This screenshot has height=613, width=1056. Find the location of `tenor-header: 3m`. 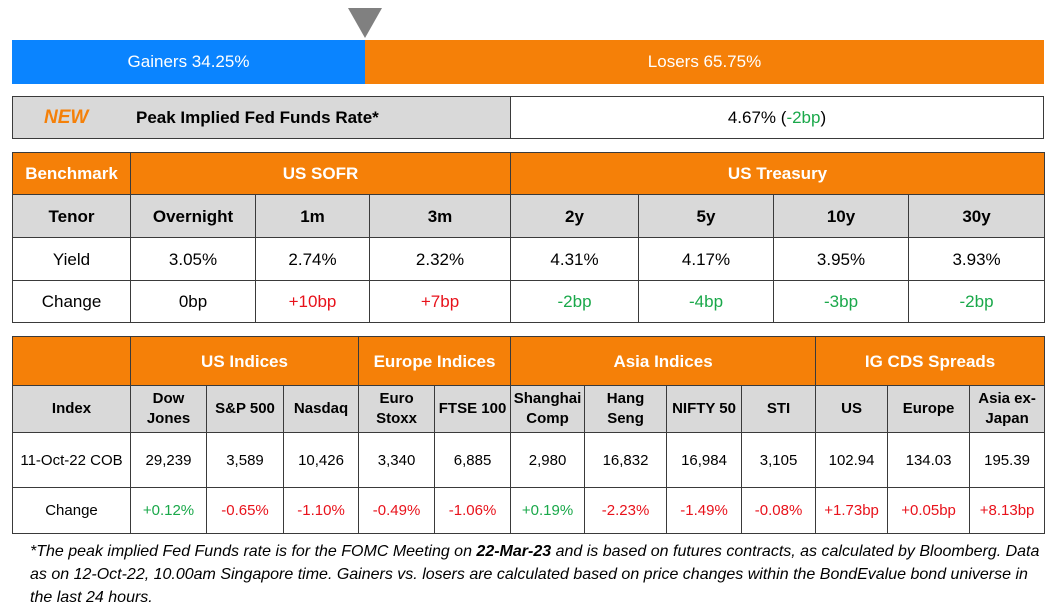

tenor-header: 3m is located at coordinates (440, 216).